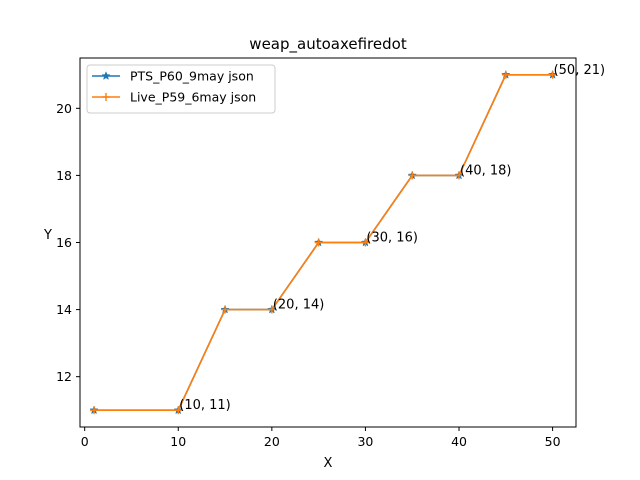  Describe the element at coordinates (328, 463) in the screenshot. I see `x-axis-label: X` at that location.